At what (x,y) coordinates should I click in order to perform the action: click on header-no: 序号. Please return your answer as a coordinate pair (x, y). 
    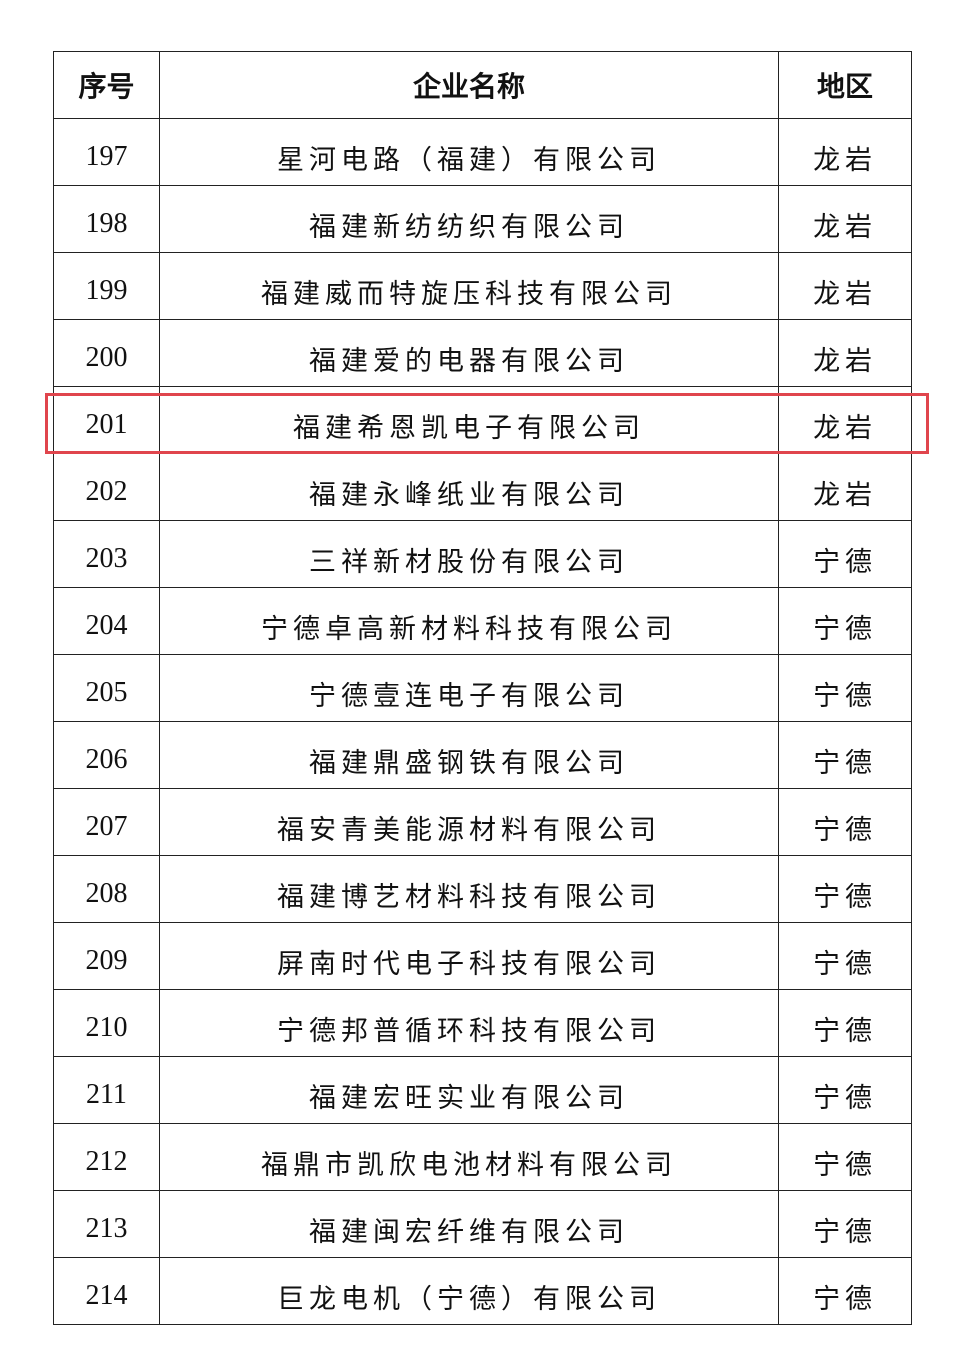
    Looking at the image, I should click on (106, 85).